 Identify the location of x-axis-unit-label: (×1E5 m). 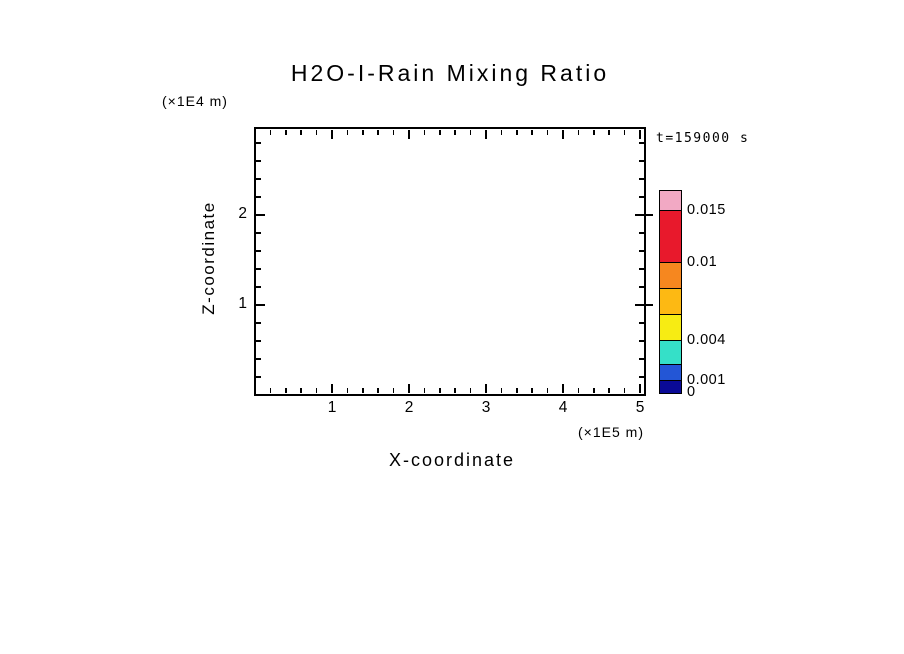
(611, 432).